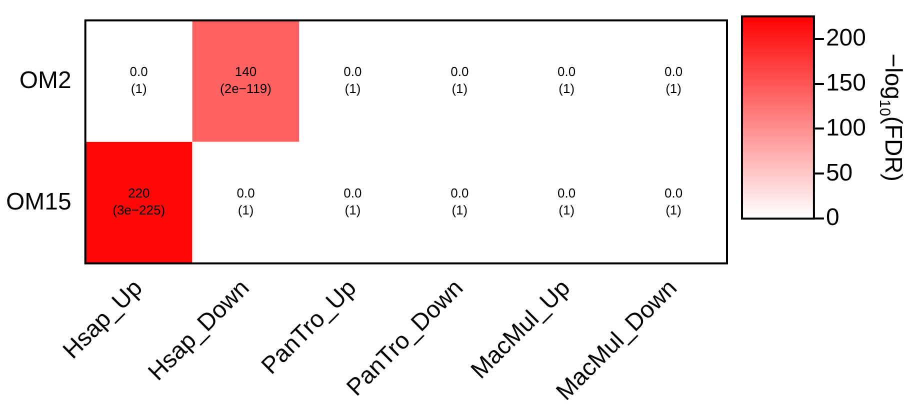  Describe the element at coordinates (891, 117) in the screenshot. I see `color-bar-title: −log10(FDR)` at that location.